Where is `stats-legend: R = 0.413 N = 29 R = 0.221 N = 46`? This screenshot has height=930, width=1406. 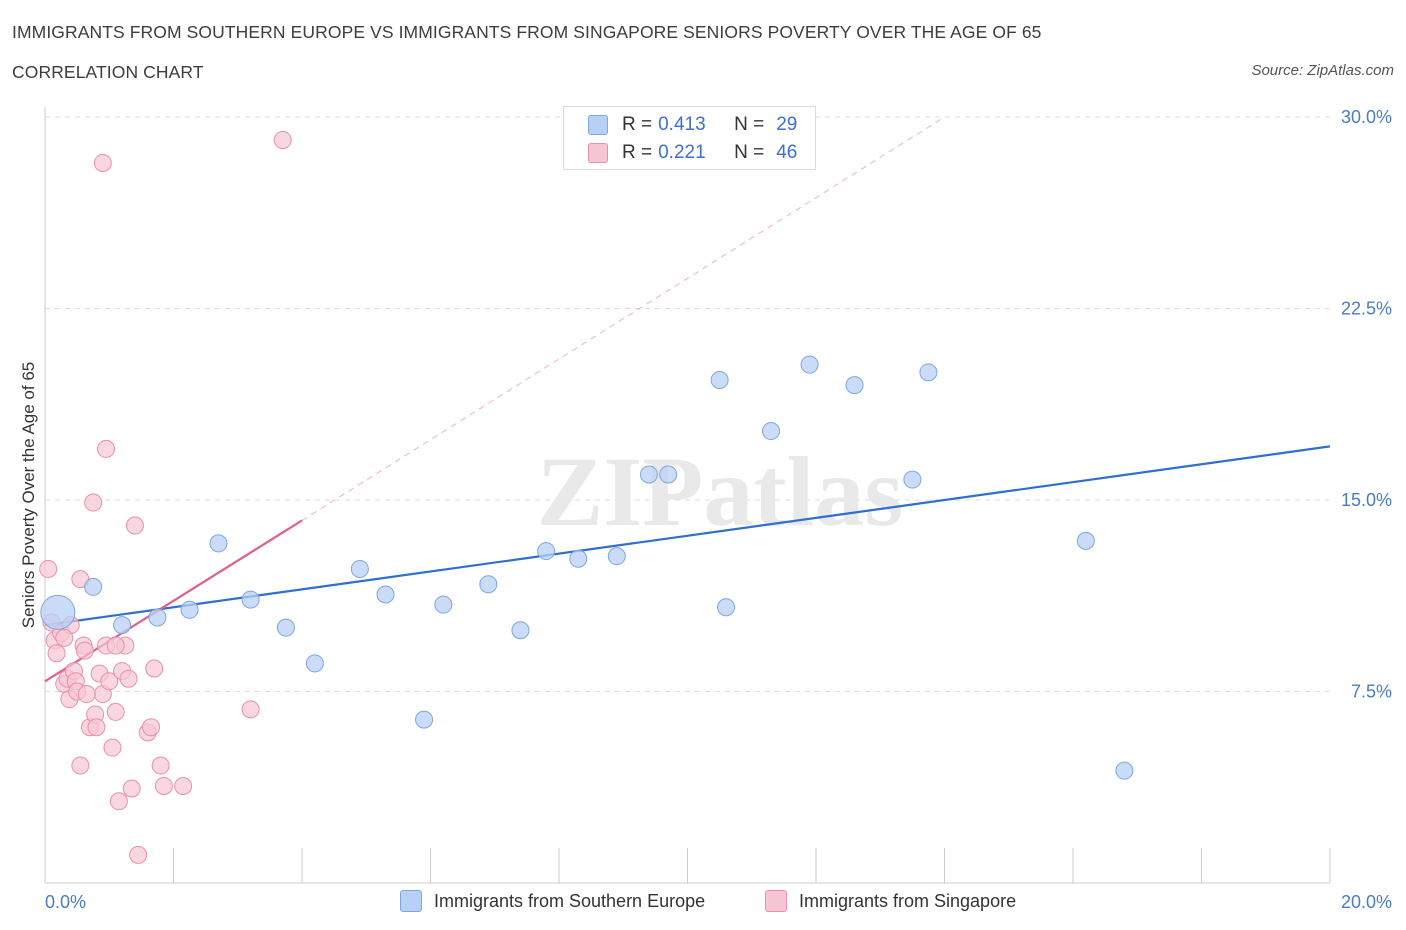
stats-legend: R = 0.413 N = 29 R = 0.221 N = 46 is located at coordinates (689, 138).